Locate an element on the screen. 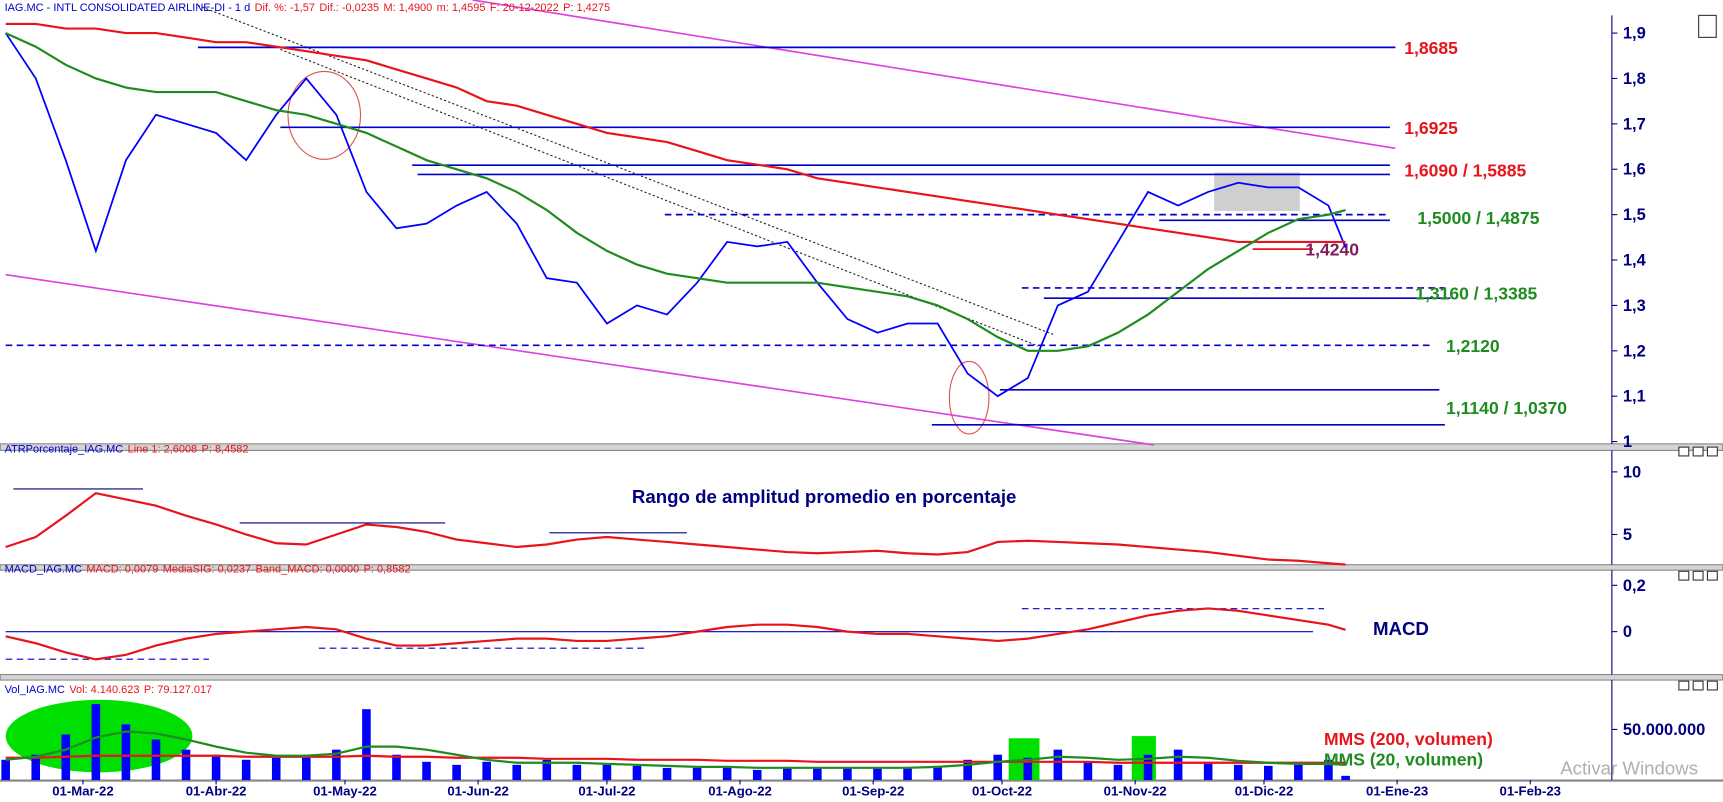 This screenshot has width=1723, height=802. watermark: Activar Windows is located at coordinates (1629, 768).